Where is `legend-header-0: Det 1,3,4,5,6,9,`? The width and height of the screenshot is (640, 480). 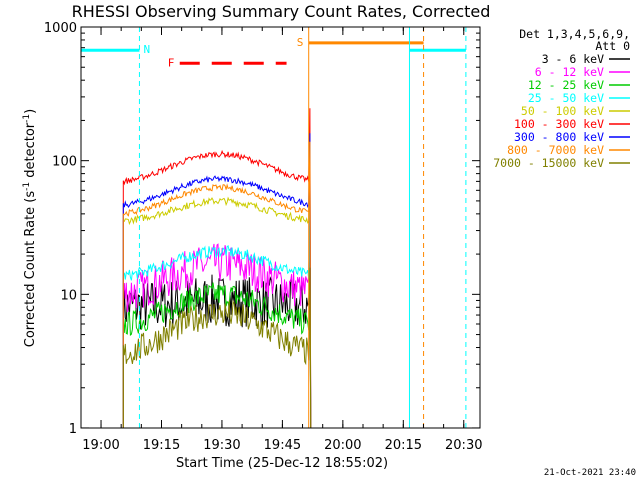
legend-header-0: Det 1,3,4,5,6,9, is located at coordinates (574, 34).